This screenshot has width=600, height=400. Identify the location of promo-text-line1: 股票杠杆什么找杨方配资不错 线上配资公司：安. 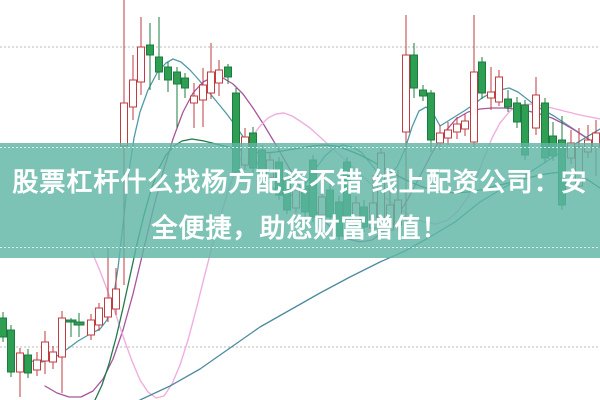
(300, 181).